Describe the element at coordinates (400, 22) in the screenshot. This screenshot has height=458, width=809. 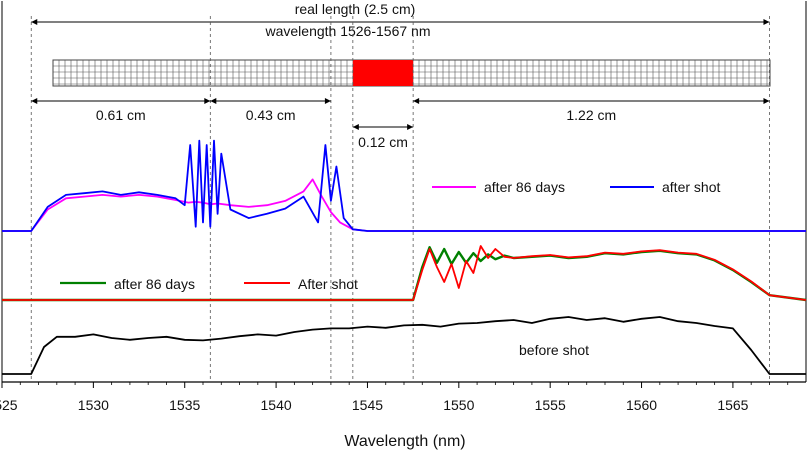
I see `real-length-arrow` at that location.